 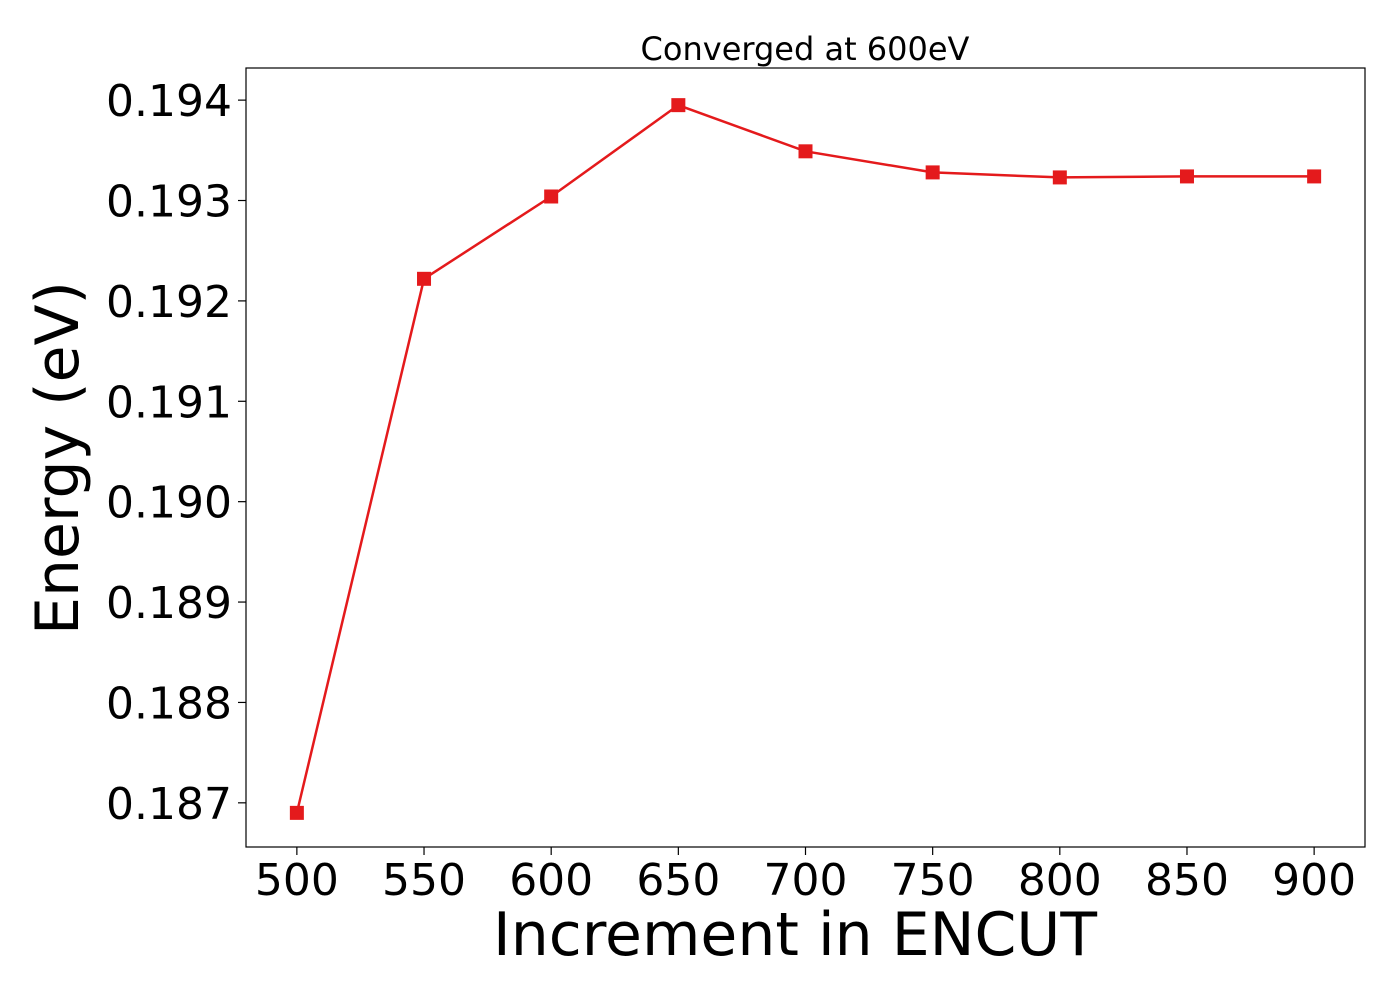 I want to click on x-tick-label: 900, so click(x=1314, y=880).